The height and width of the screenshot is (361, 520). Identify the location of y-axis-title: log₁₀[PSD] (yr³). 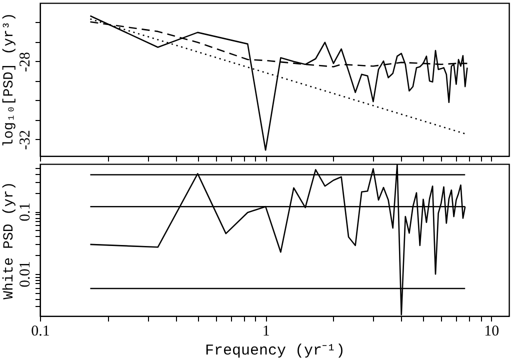
(10, 80).